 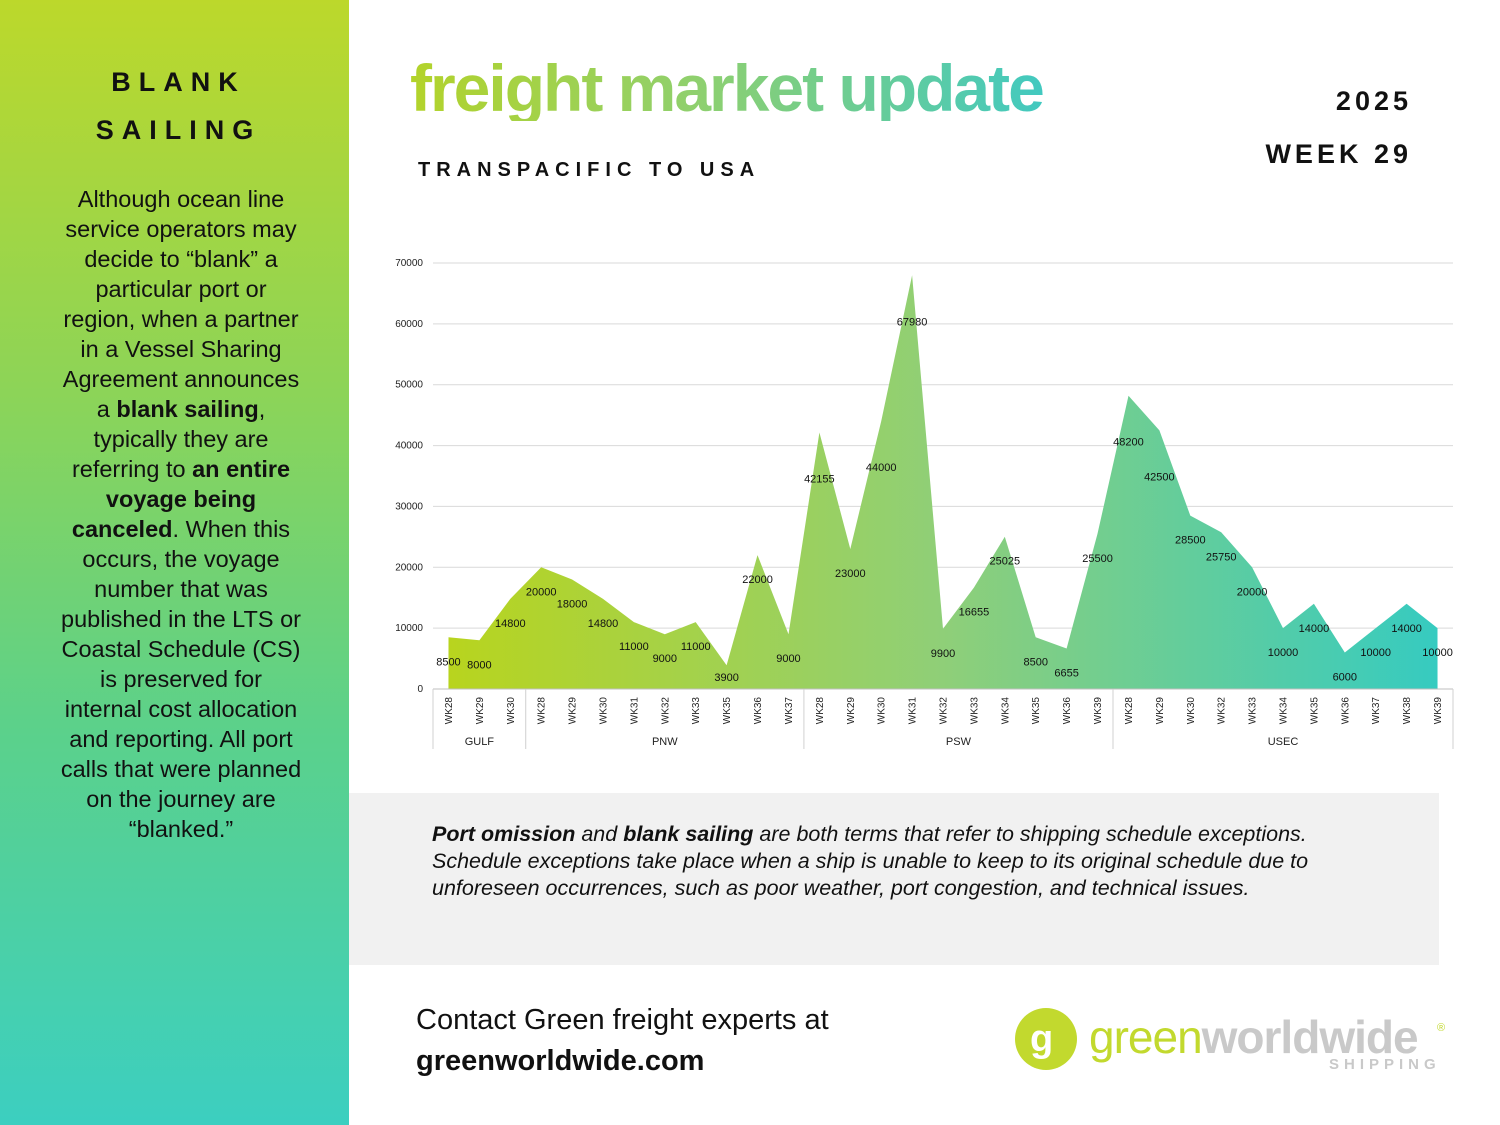 What do you see at coordinates (757, 580) in the screenshot?
I see `data-label: 22000` at bounding box center [757, 580].